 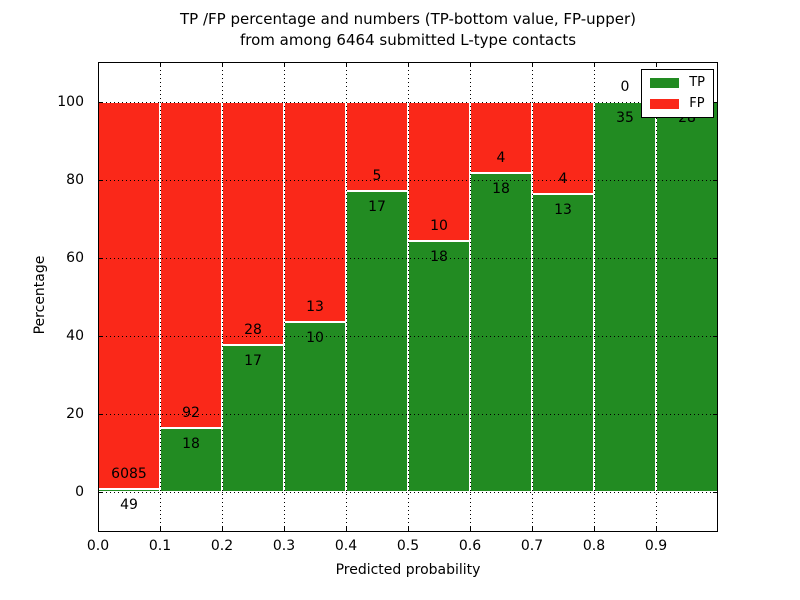 What do you see at coordinates (625, 118) in the screenshot?
I see `bar-count-label-tp: 35` at bounding box center [625, 118].